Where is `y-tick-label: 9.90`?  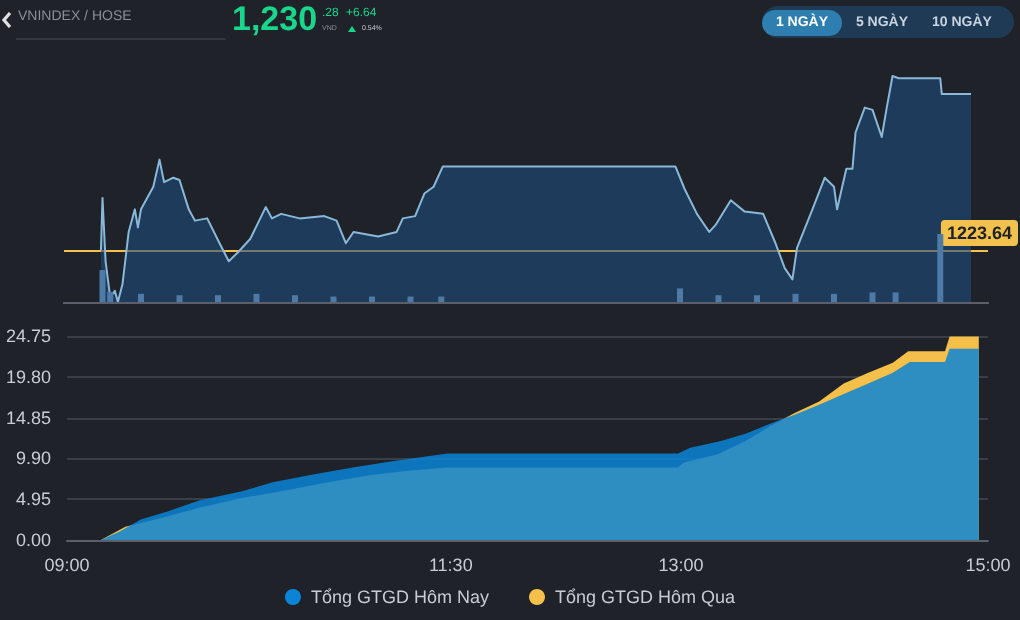 y-tick-label: 9.90 is located at coordinates (33, 458).